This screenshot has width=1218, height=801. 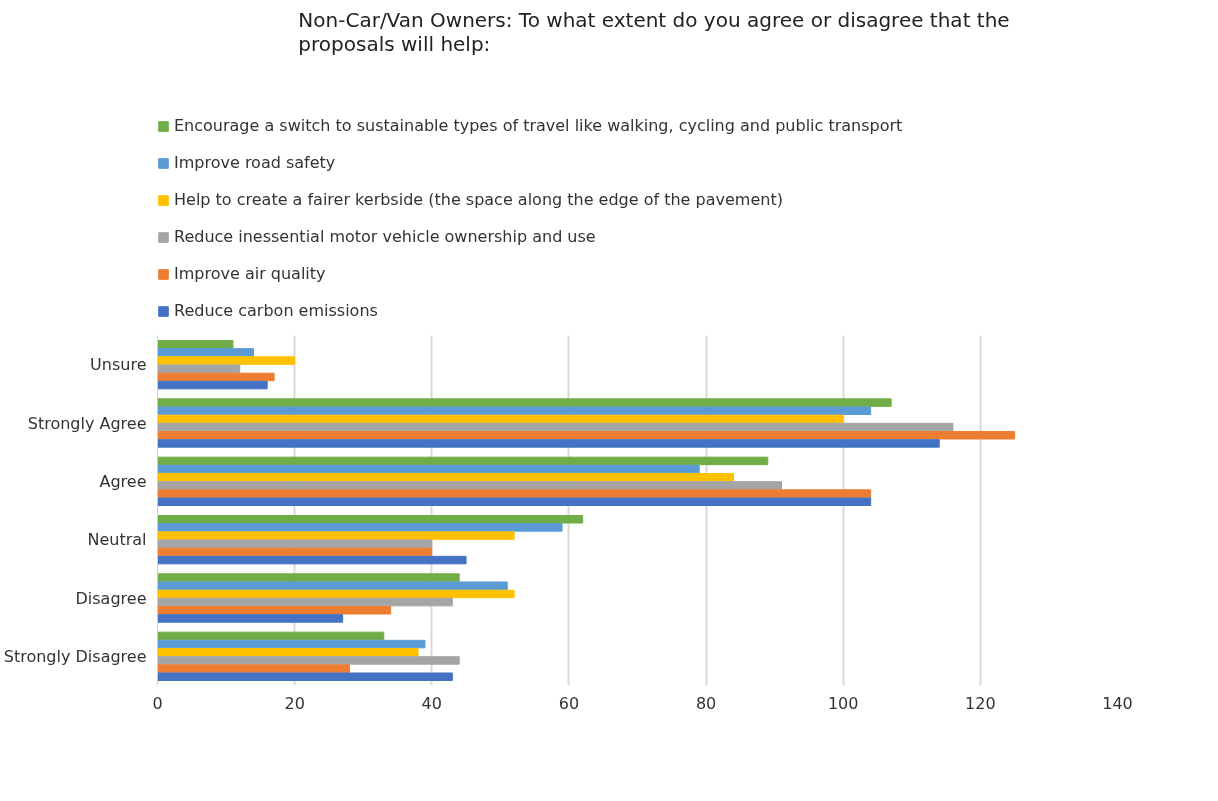 I want to click on legend-label: Improve road safety, so click(x=255, y=162).